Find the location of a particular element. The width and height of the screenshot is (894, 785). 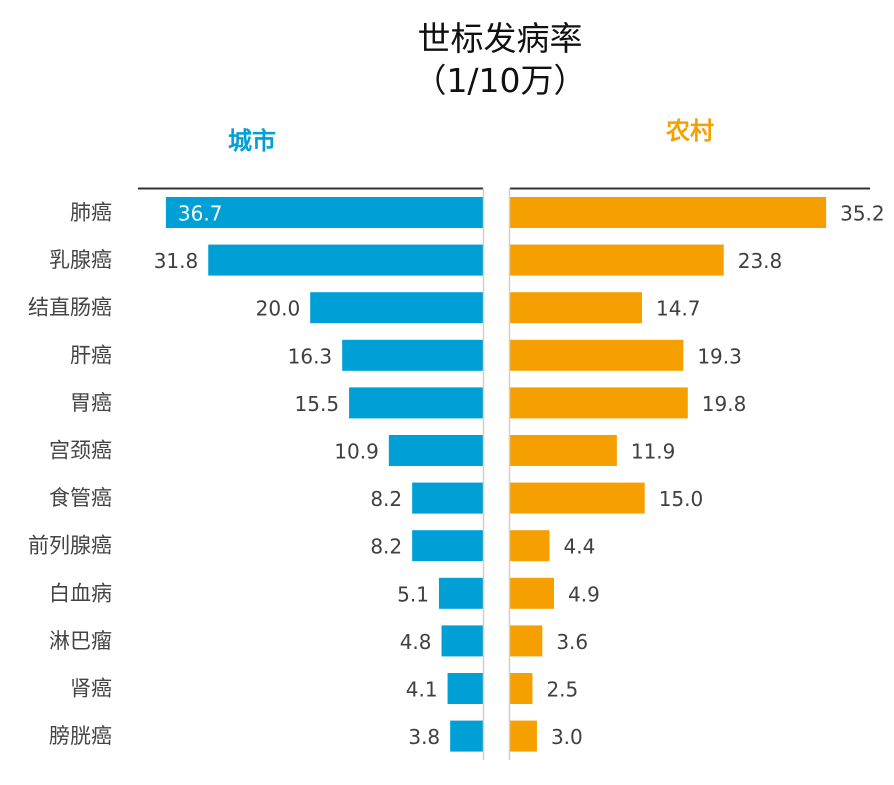

data-label-urban: 4.1 is located at coordinates (422, 690).